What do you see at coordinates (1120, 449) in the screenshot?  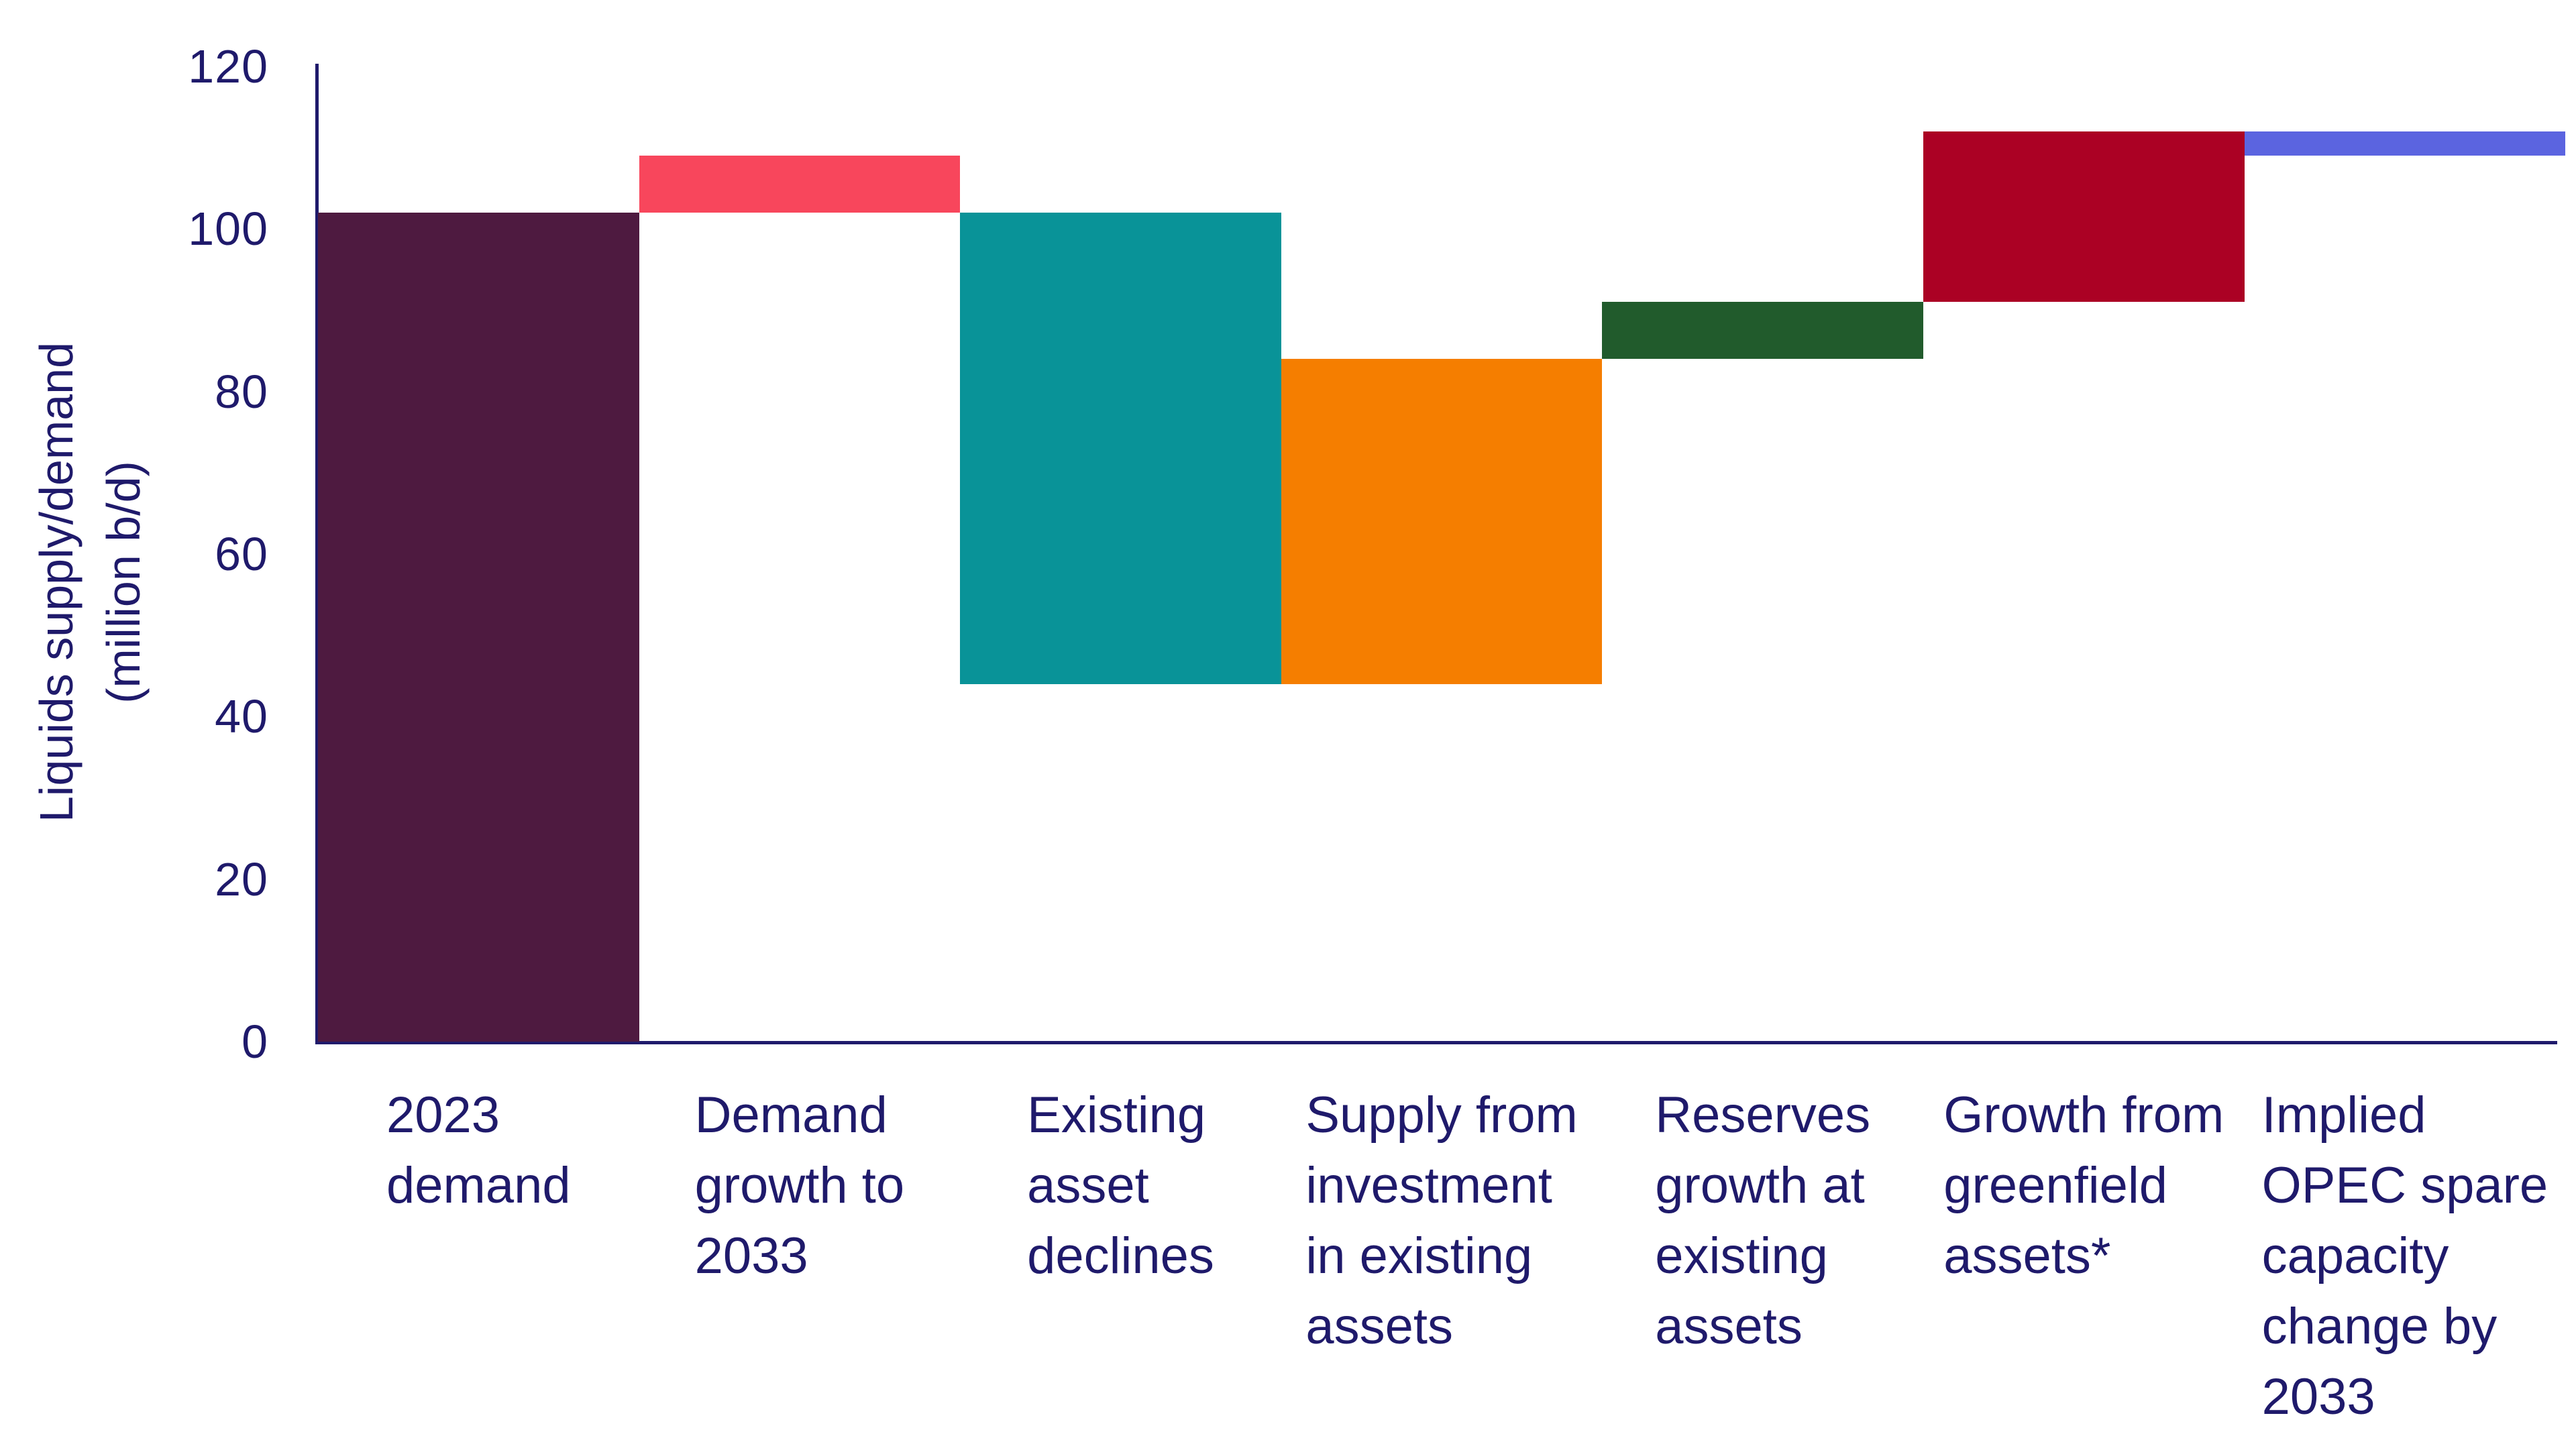 I see `bar-existing-asset-declines` at bounding box center [1120, 449].